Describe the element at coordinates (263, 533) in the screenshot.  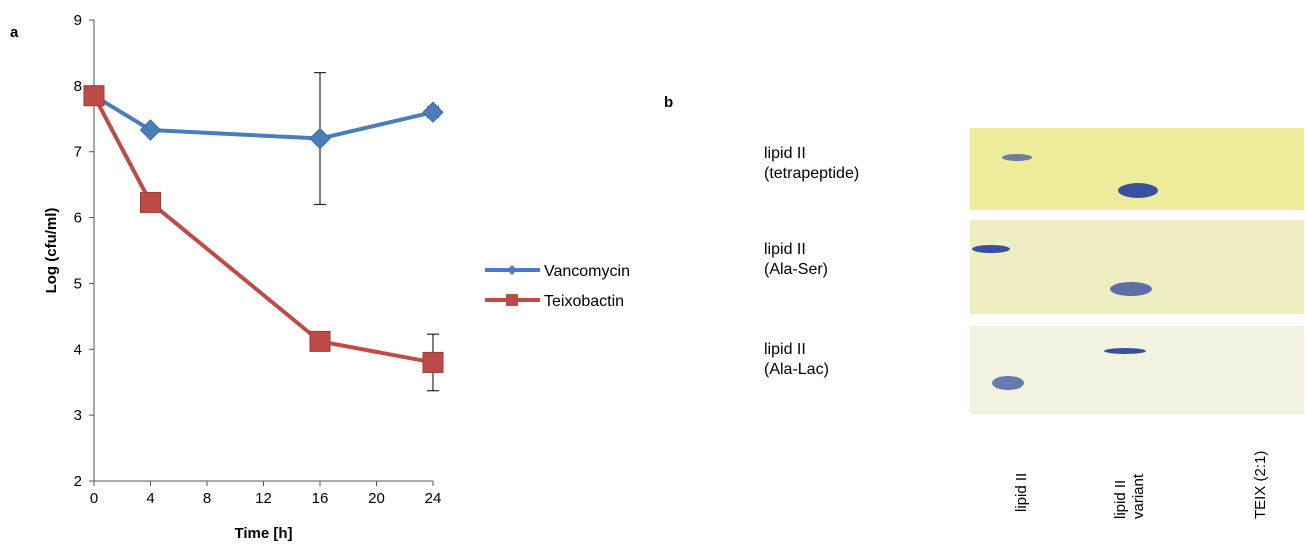
I see `x-axis-title: Time [h]` at that location.